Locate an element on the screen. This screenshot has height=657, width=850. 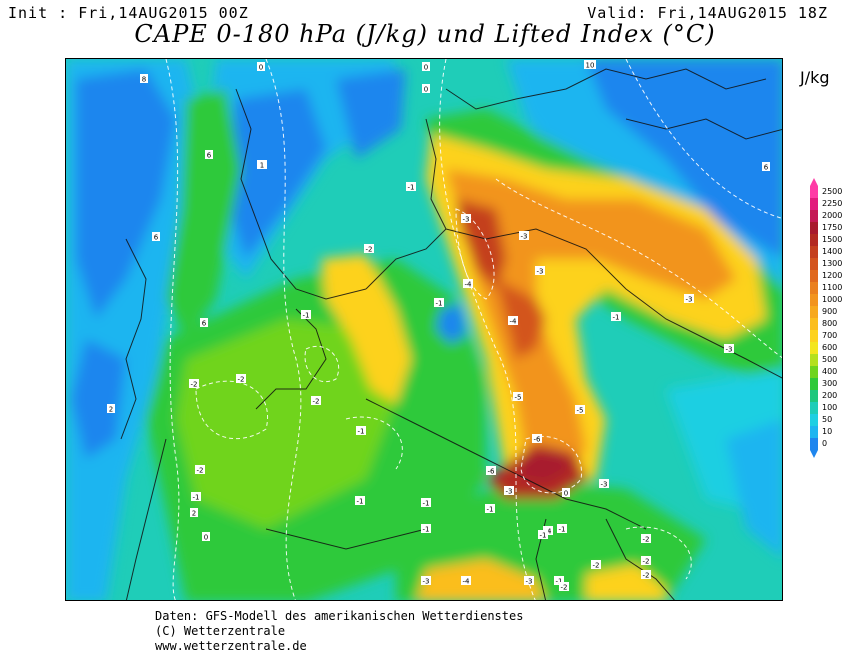
legend-label: 100 is located at coordinates (830, 407).